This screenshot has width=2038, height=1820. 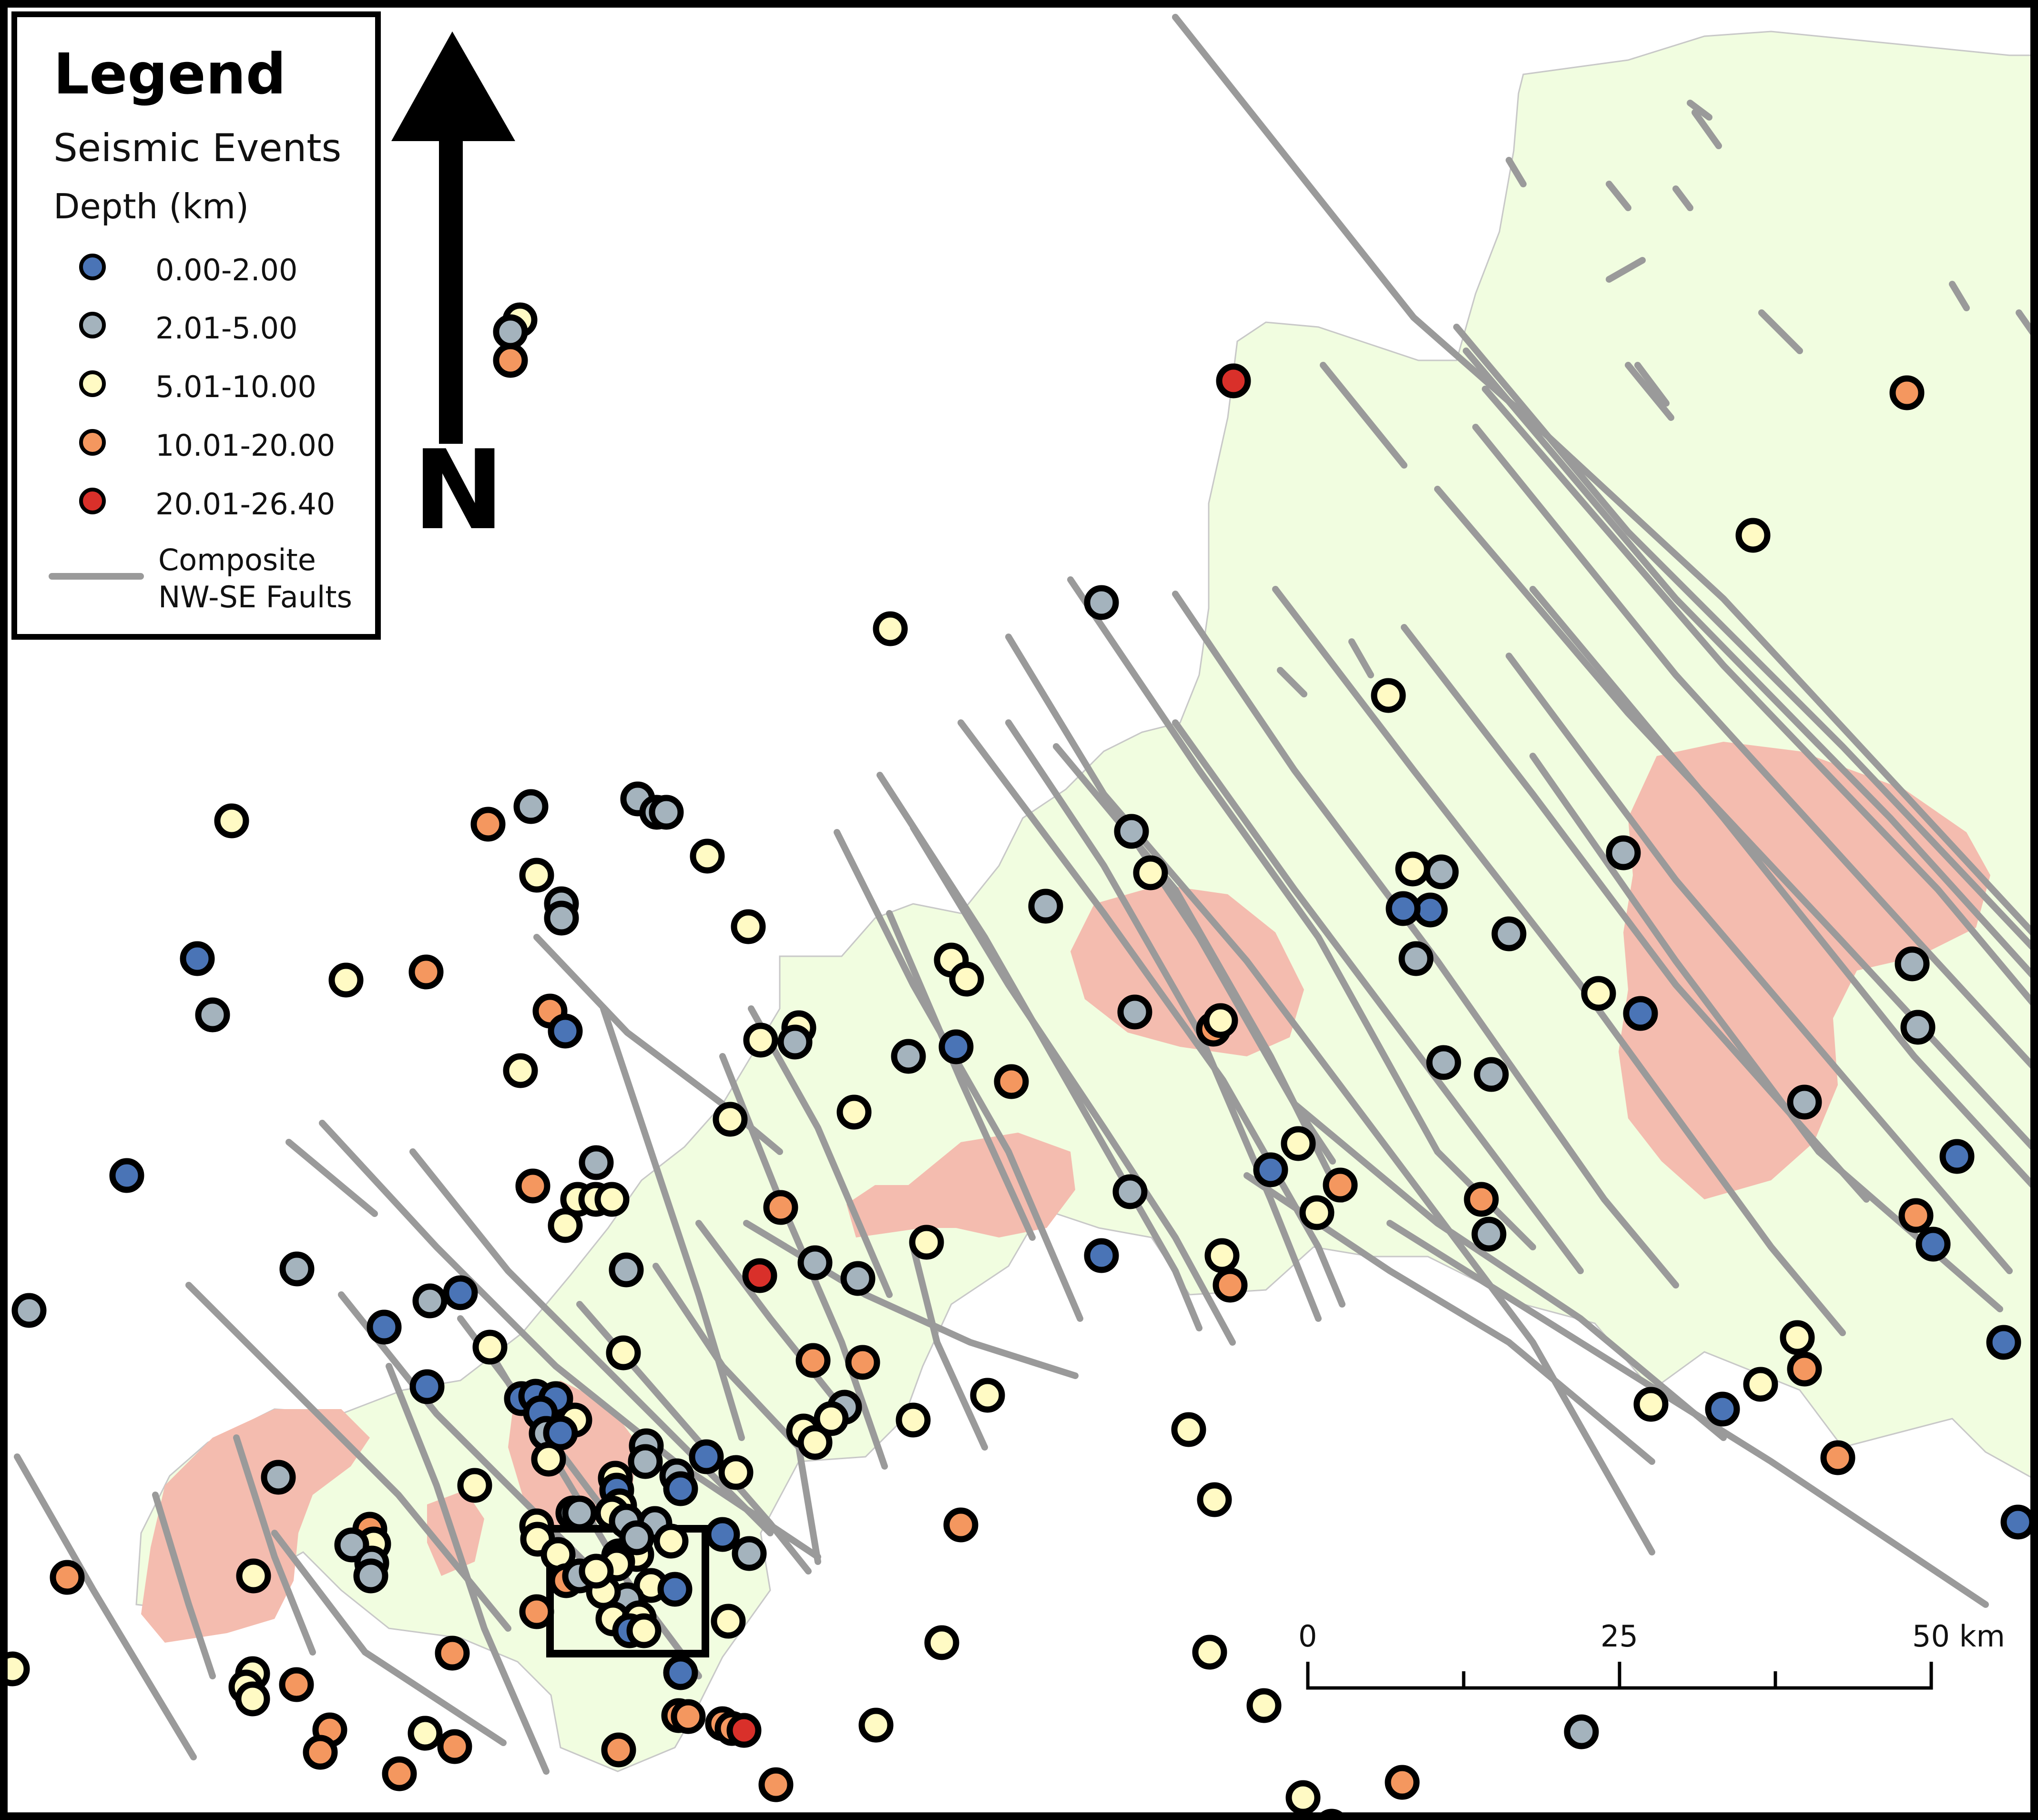 I want to click on legend-item-depth-3: 10.01-20.00, so click(x=227, y=444).